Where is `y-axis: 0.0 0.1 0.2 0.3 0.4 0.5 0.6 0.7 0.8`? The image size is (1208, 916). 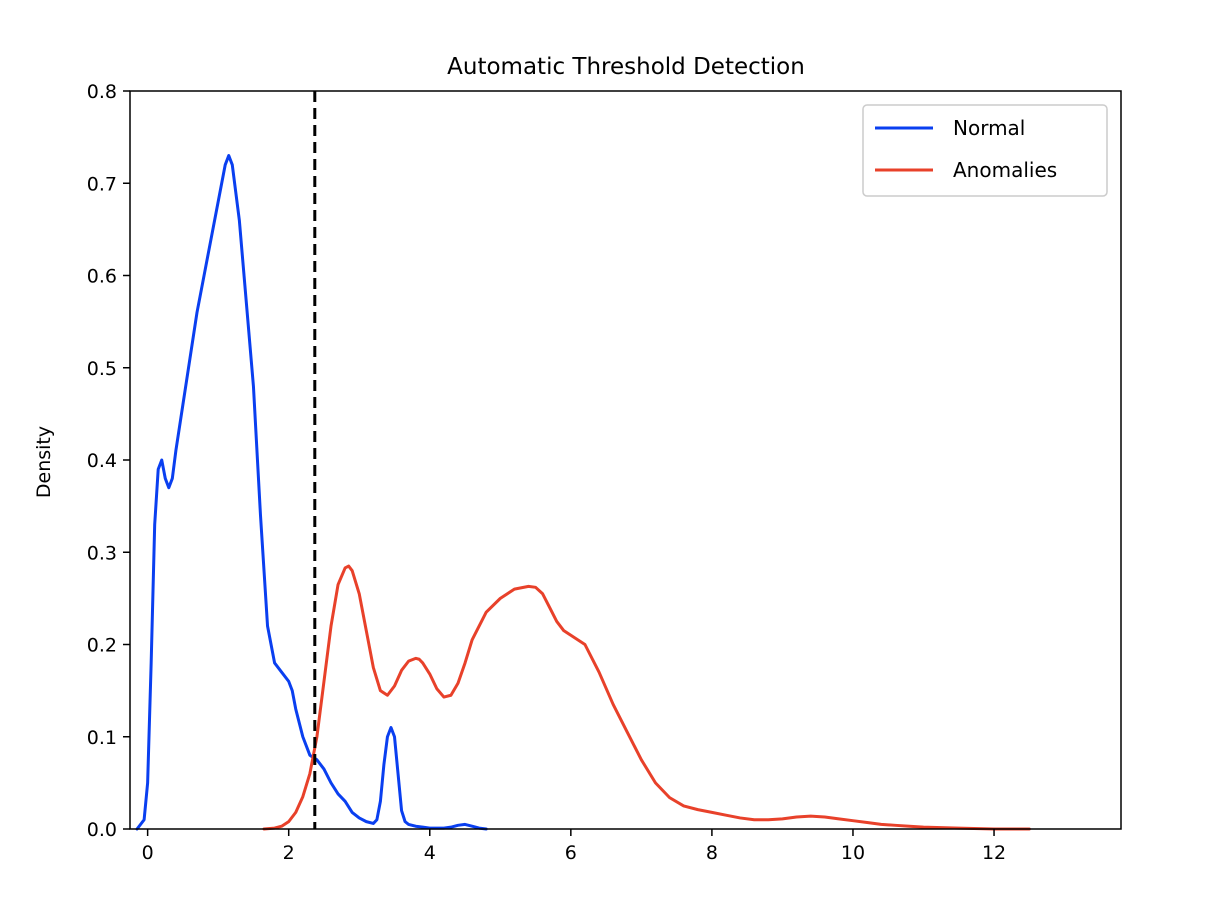
y-axis: 0.0 0.1 0.2 0.3 0.4 0.5 0.6 0.7 0.8 is located at coordinates (108, 461).